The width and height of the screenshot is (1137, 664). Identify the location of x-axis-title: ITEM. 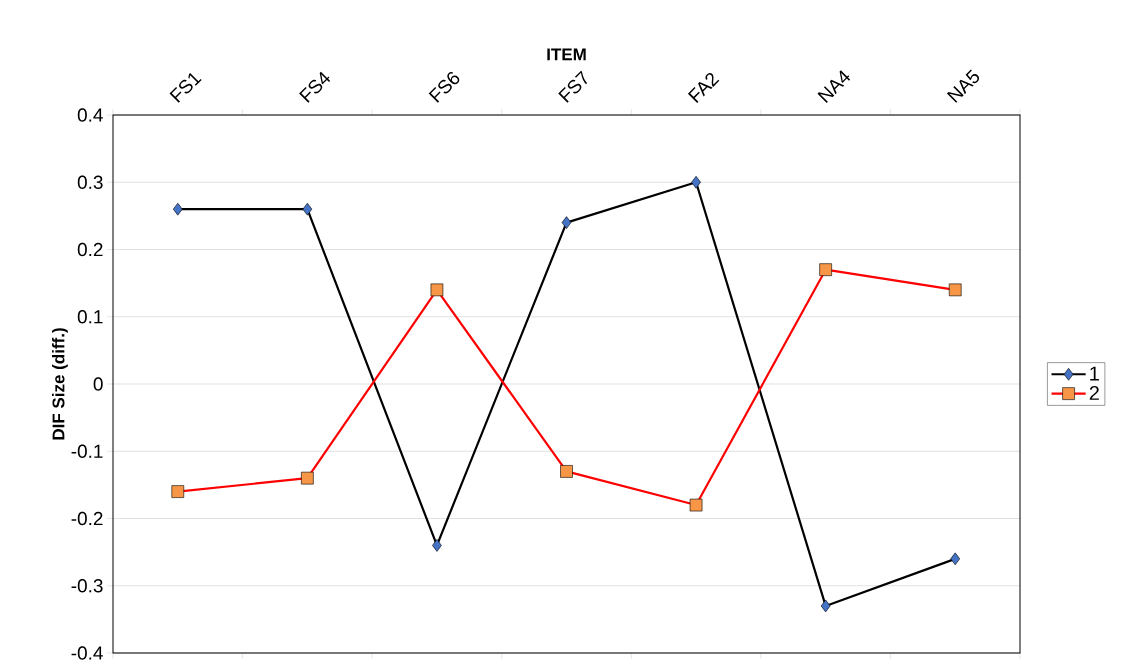
(566, 54).